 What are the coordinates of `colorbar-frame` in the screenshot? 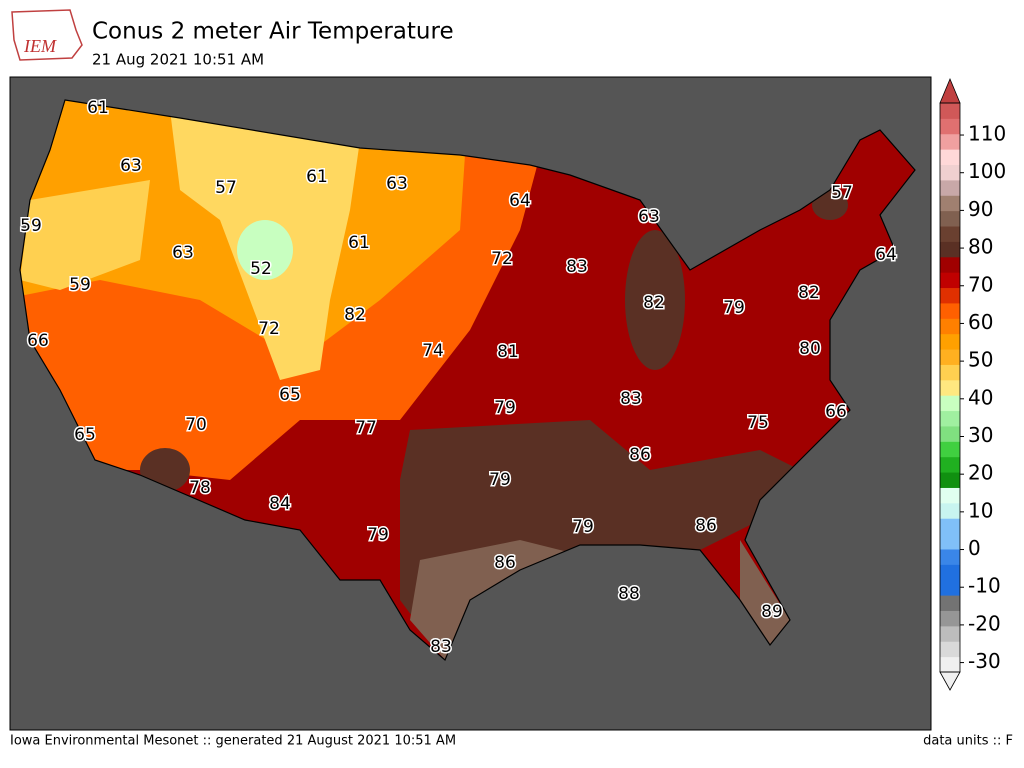 It's located at (950, 387).